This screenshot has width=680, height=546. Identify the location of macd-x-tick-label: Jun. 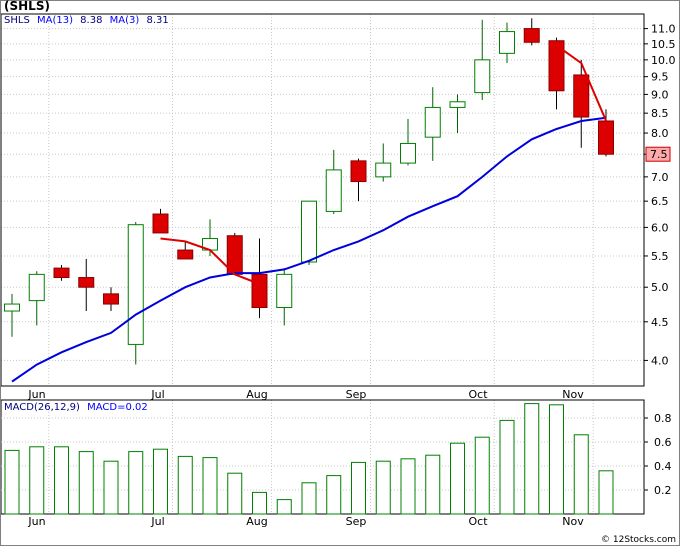
(36, 521).